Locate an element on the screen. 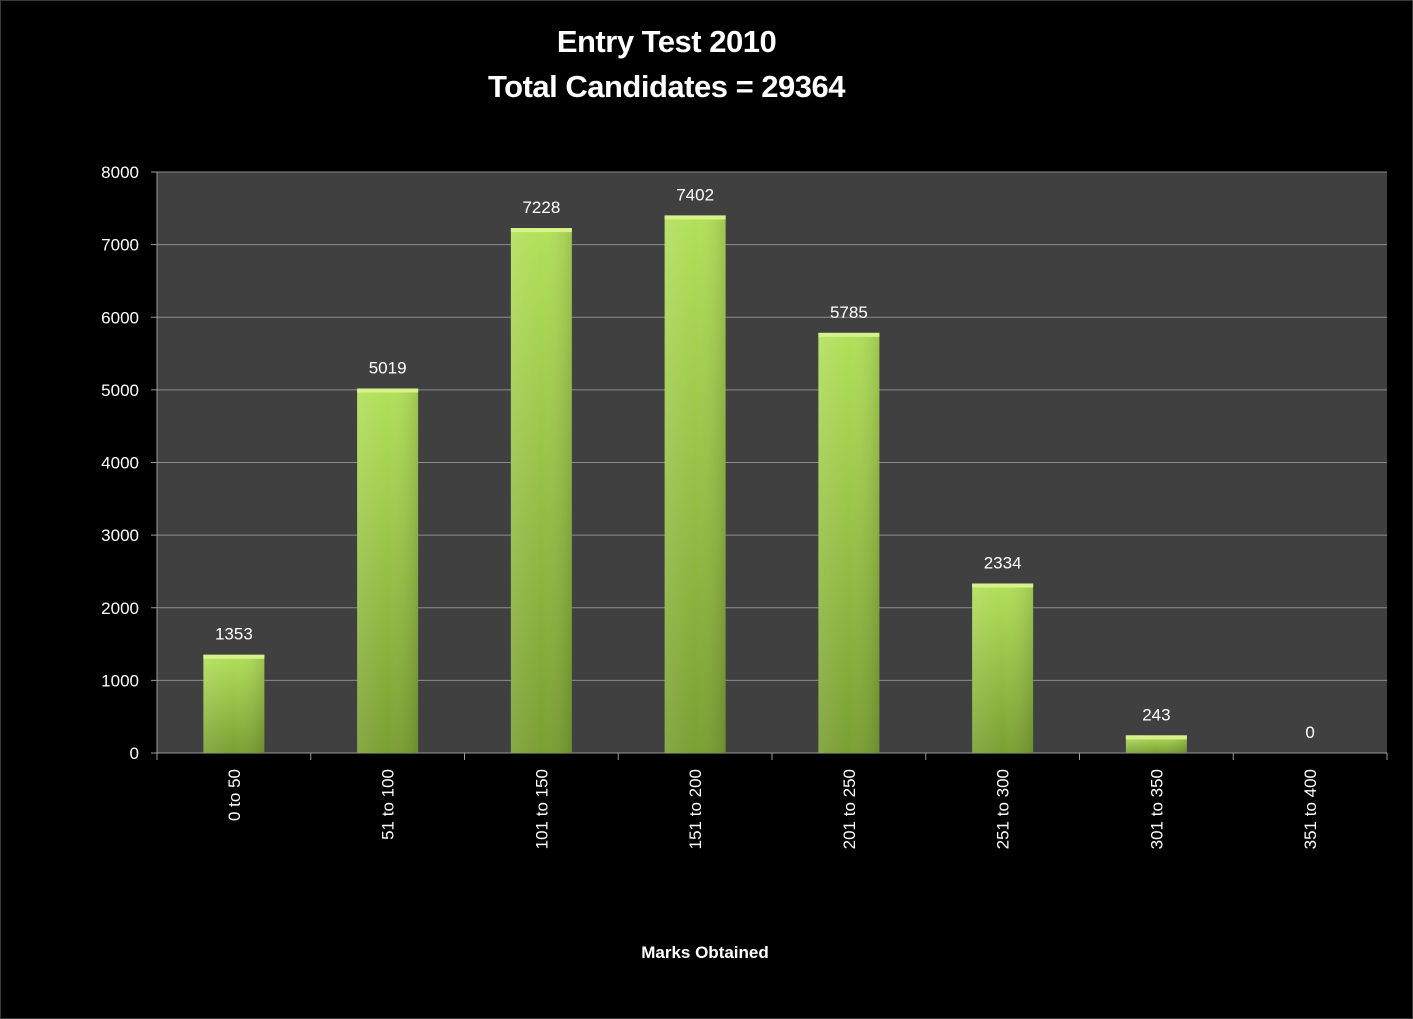 This screenshot has height=1019, width=1413. y-tick-label: 4000 is located at coordinates (120, 463).